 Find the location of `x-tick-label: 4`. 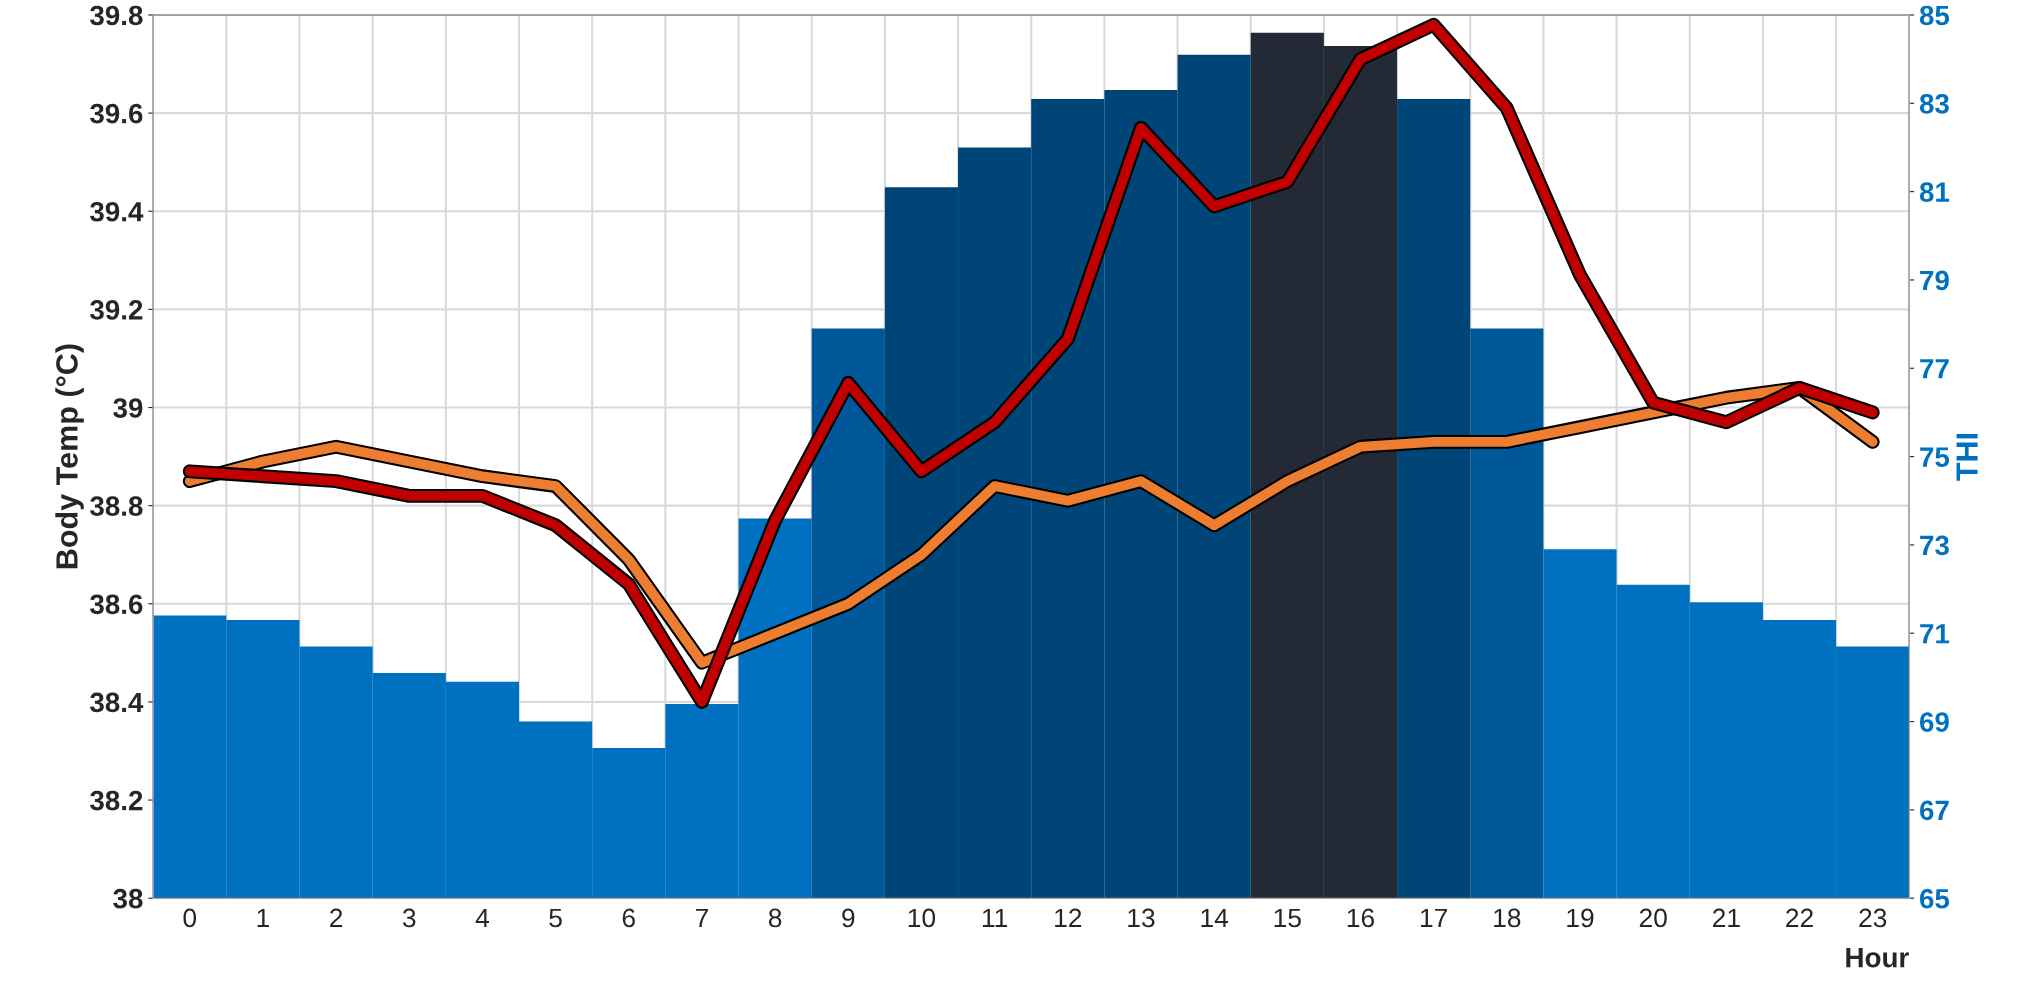

x-tick-label: 4 is located at coordinates (482, 918).